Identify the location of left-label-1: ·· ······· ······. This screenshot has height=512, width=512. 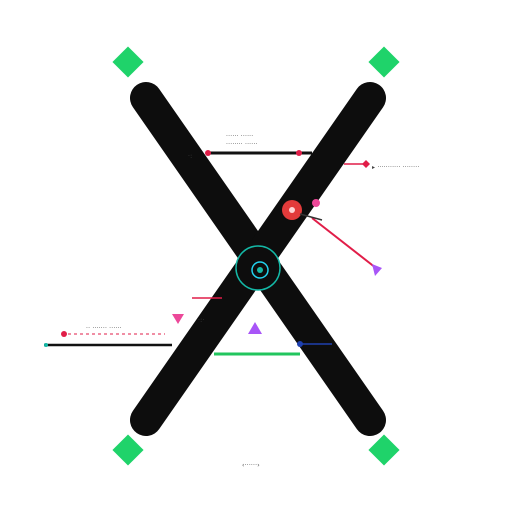
(104, 328).